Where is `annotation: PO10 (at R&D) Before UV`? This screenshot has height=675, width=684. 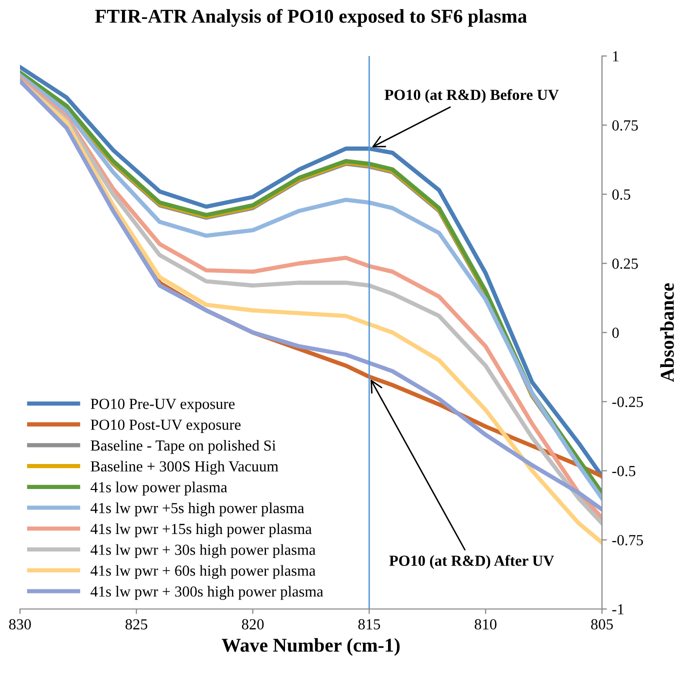 annotation: PO10 (at R&D) Before UV is located at coordinates (471, 96).